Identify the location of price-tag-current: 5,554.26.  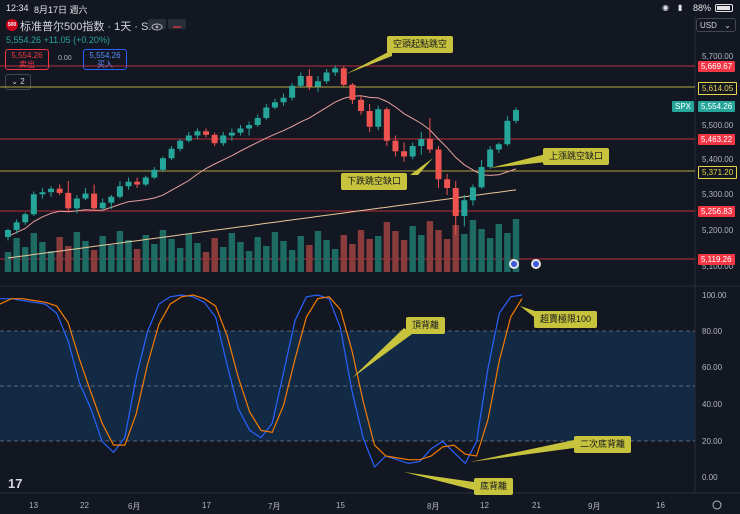
(717, 106).